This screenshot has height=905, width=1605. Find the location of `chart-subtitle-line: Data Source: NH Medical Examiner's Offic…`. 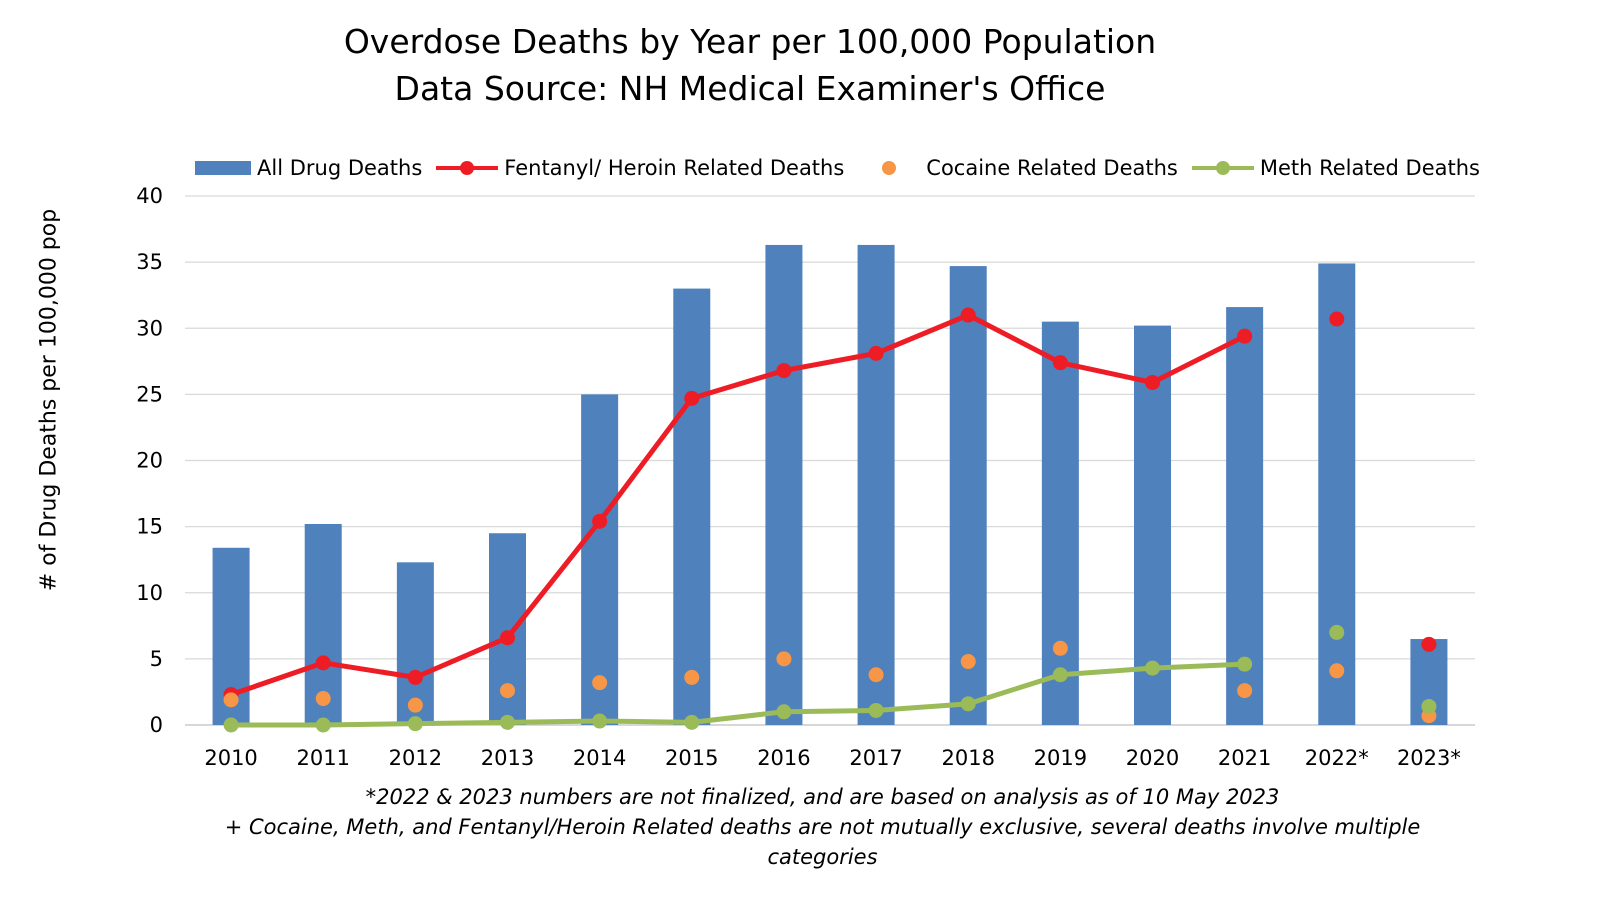

chart-subtitle-line: Data Source: NH Medical Examiner's Offic… is located at coordinates (750, 88).